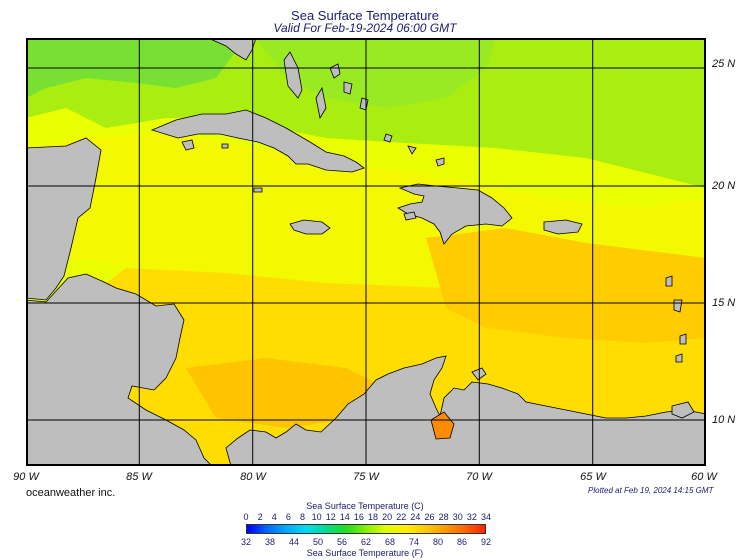  I want to click on lon-label-65w: 65 W, so click(593, 477).